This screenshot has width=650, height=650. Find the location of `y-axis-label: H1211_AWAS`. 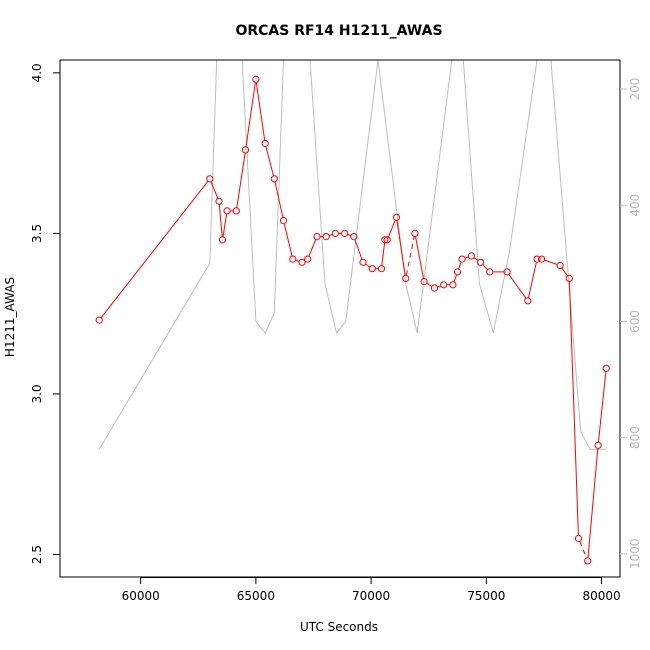

y-axis-label: H1211_AWAS is located at coordinates (10, 317).